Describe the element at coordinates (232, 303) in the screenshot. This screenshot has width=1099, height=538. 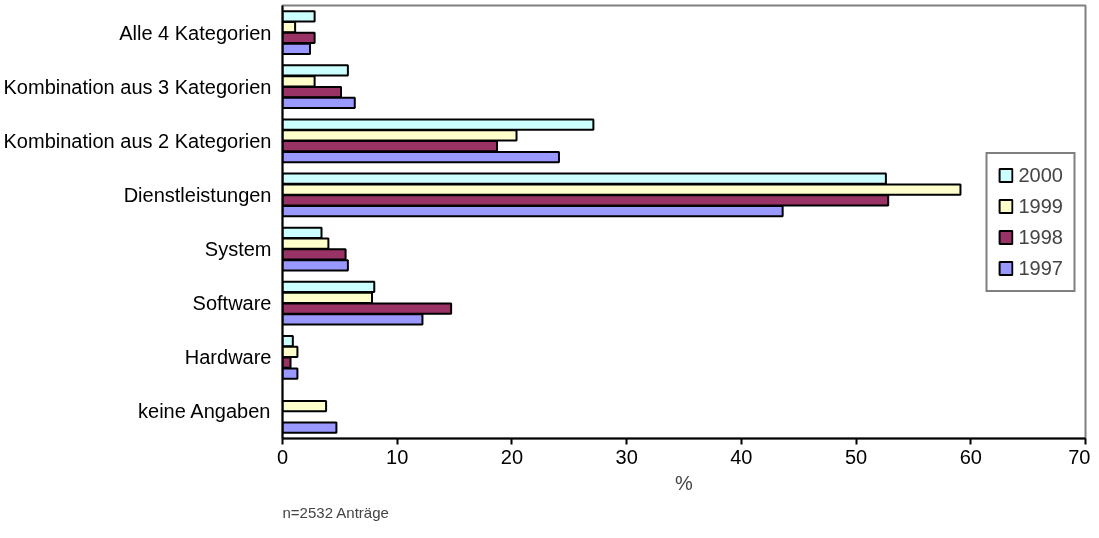
I see `y-tick-label: Software` at that location.